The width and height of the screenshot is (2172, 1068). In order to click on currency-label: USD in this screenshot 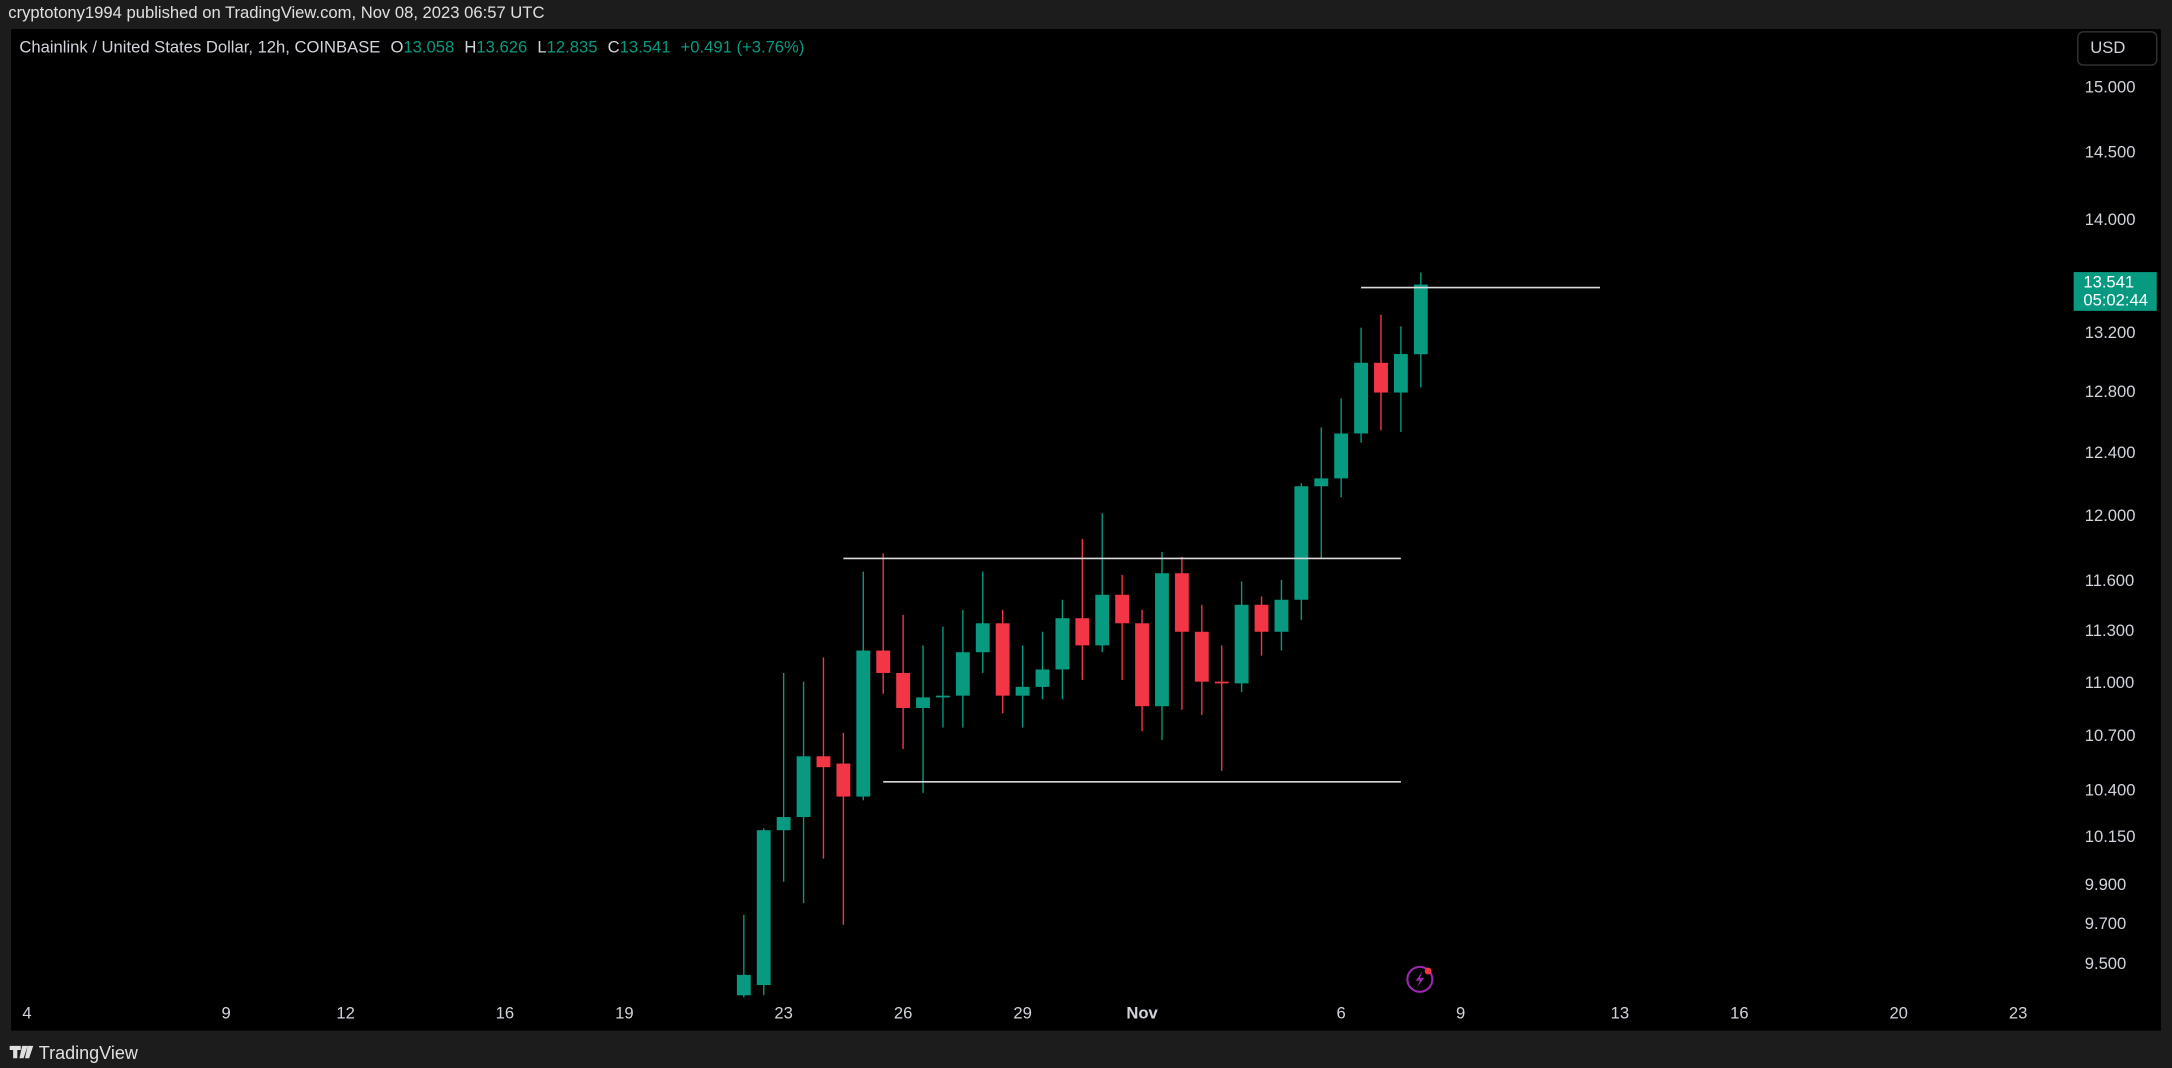, I will do `click(2107, 47)`.